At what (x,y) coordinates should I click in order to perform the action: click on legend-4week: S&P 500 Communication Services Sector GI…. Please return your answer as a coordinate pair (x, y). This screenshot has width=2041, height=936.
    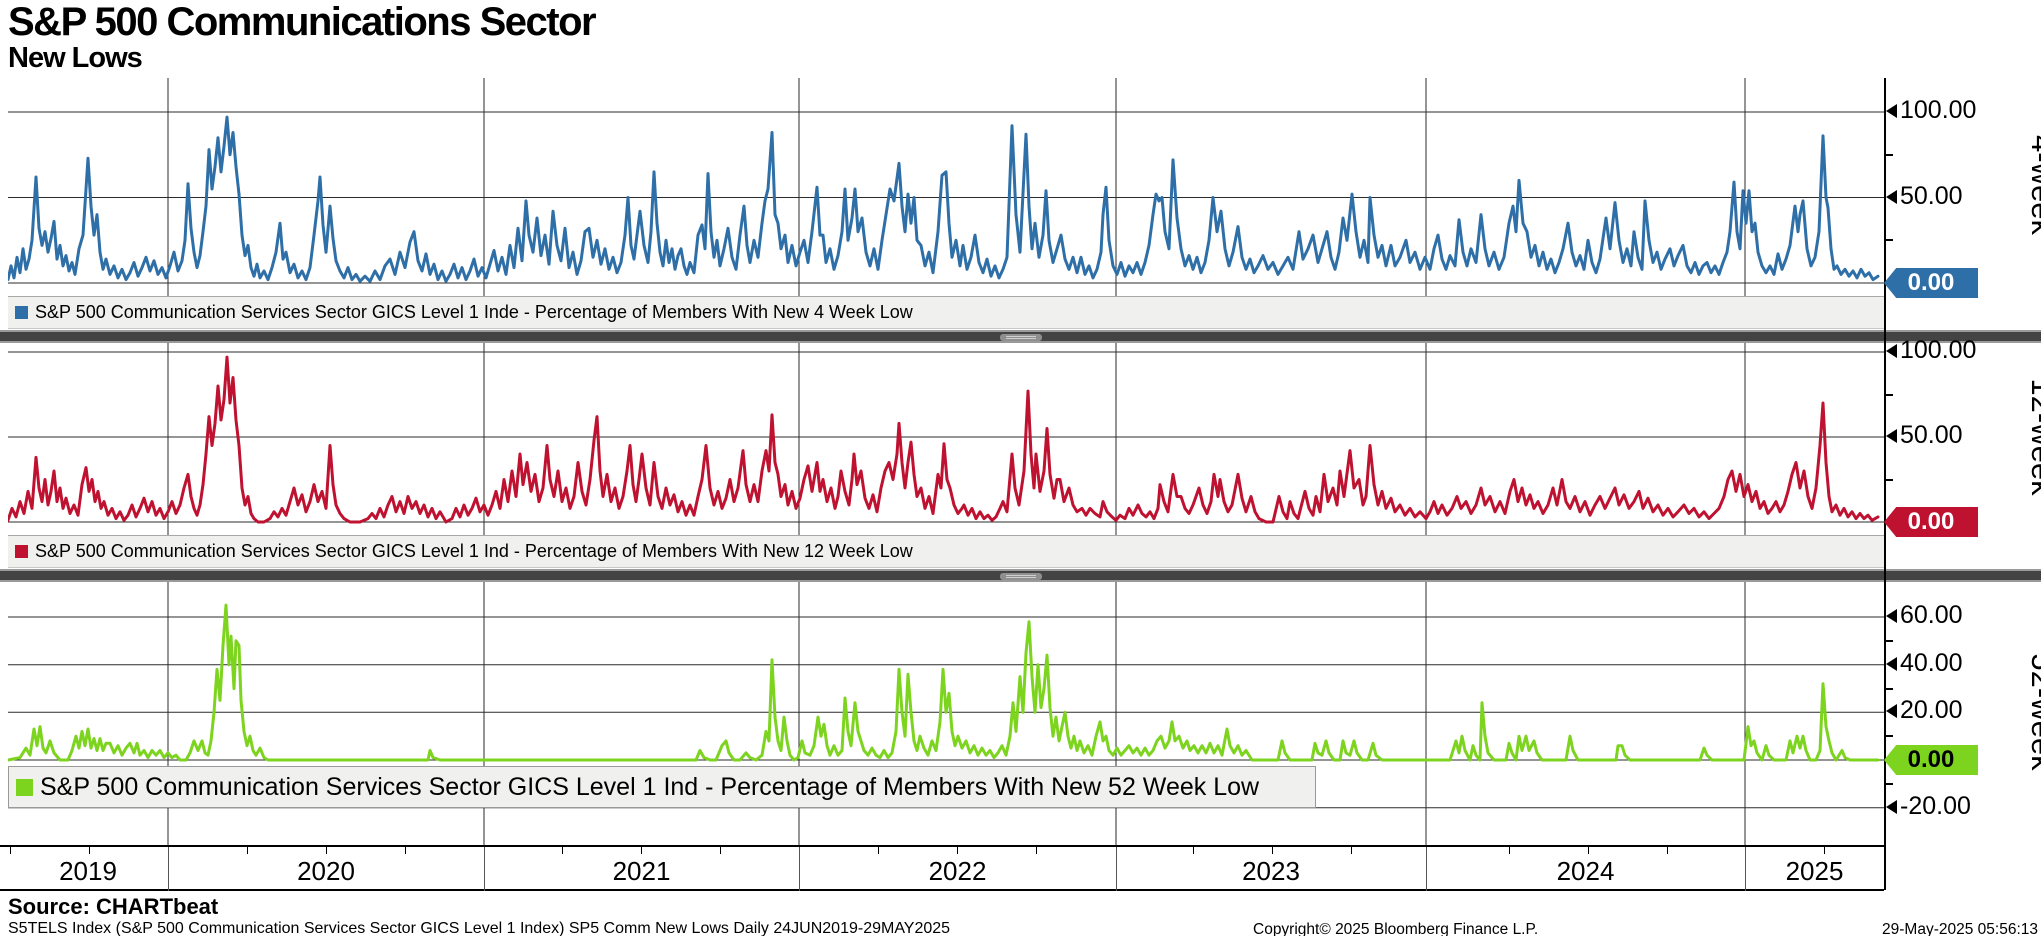
    Looking at the image, I should click on (946, 312).